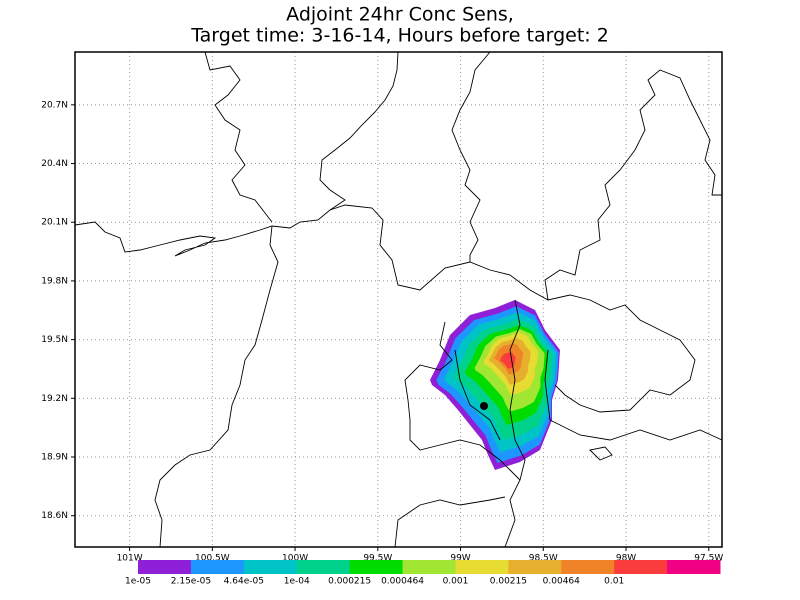 This screenshot has width=800, height=600. I want to click on y-tick-label: 20.4N, so click(54, 164).